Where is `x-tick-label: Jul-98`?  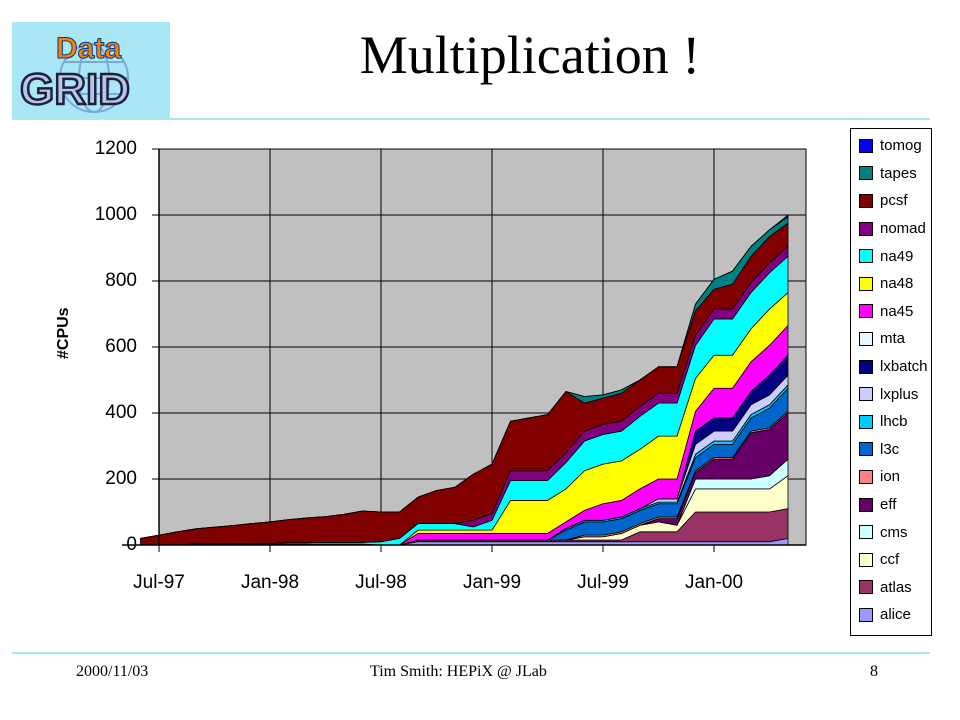
x-tick-label: Jul-98 is located at coordinates (381, 582).